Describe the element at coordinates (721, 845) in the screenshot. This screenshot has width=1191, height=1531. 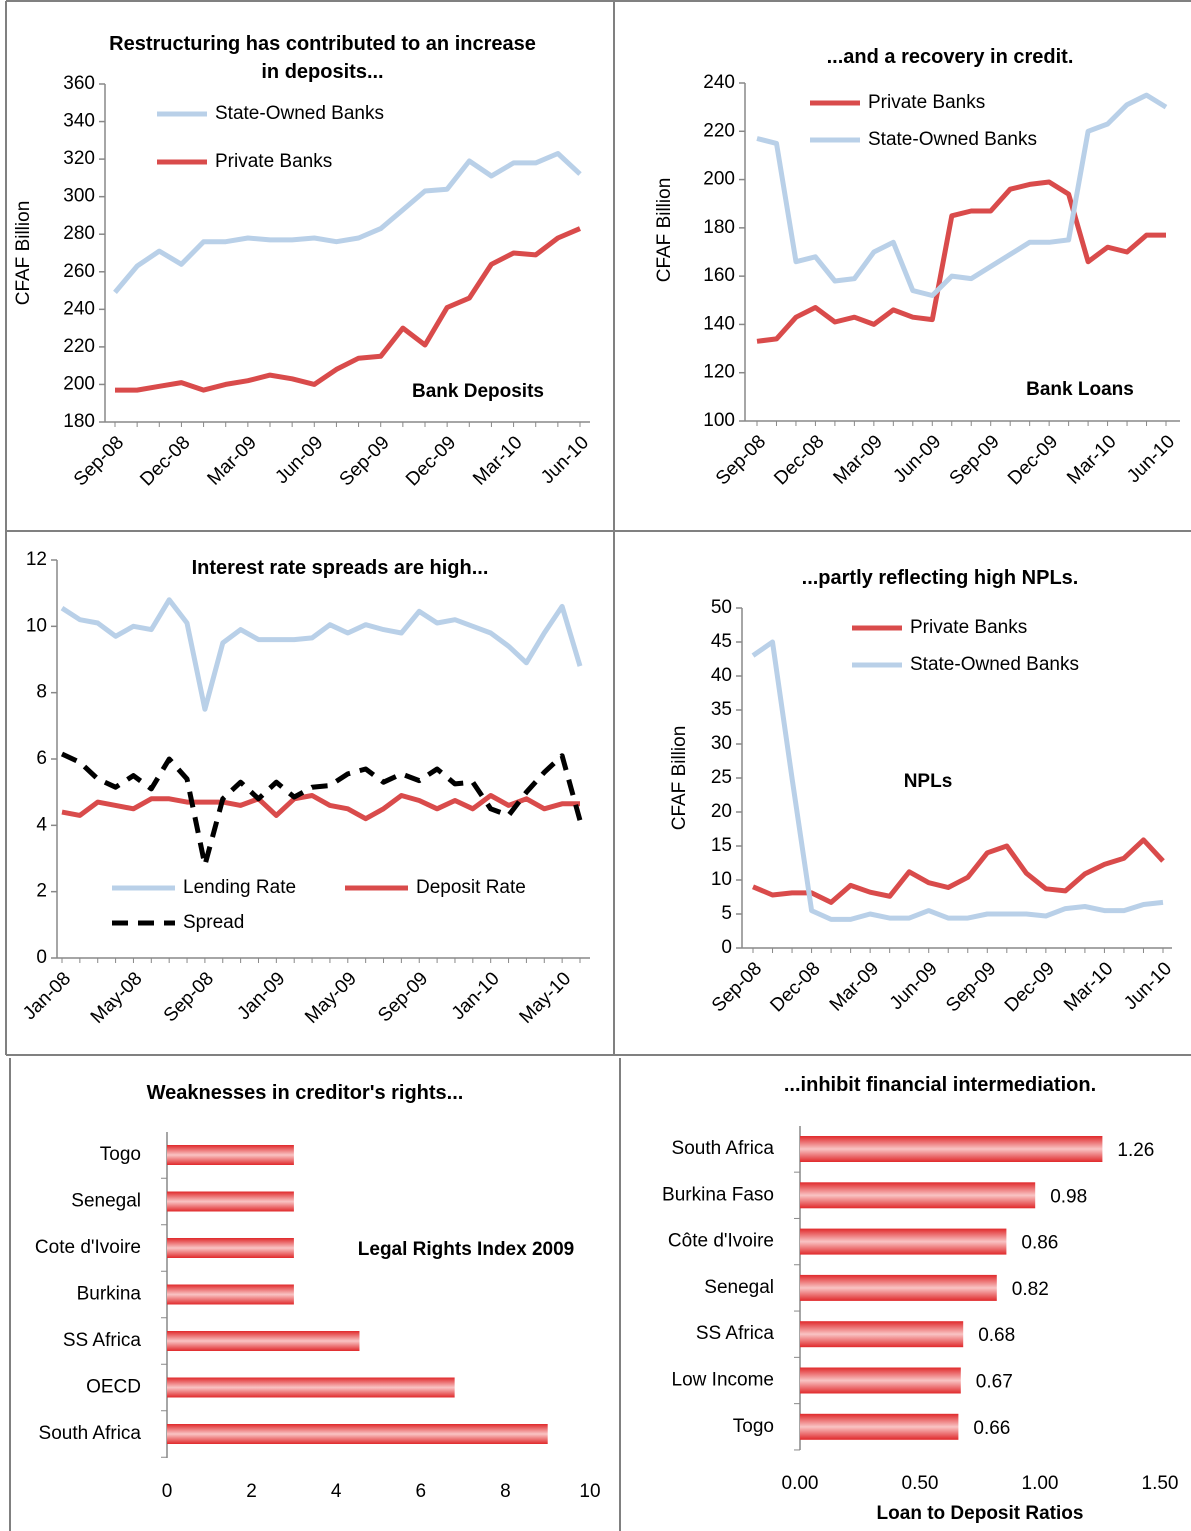
I see `y-tick-label: 15` at that location.